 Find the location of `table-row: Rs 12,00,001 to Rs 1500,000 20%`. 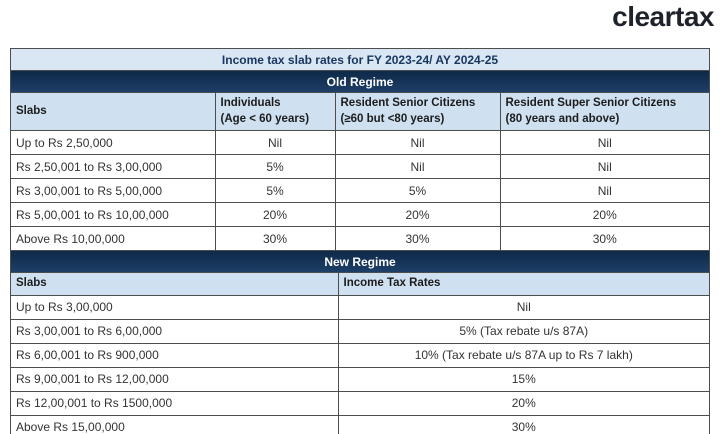

table-row: Rs 12,00,001 to Rs 1500,000 20% is located at coordinates (360, 403).